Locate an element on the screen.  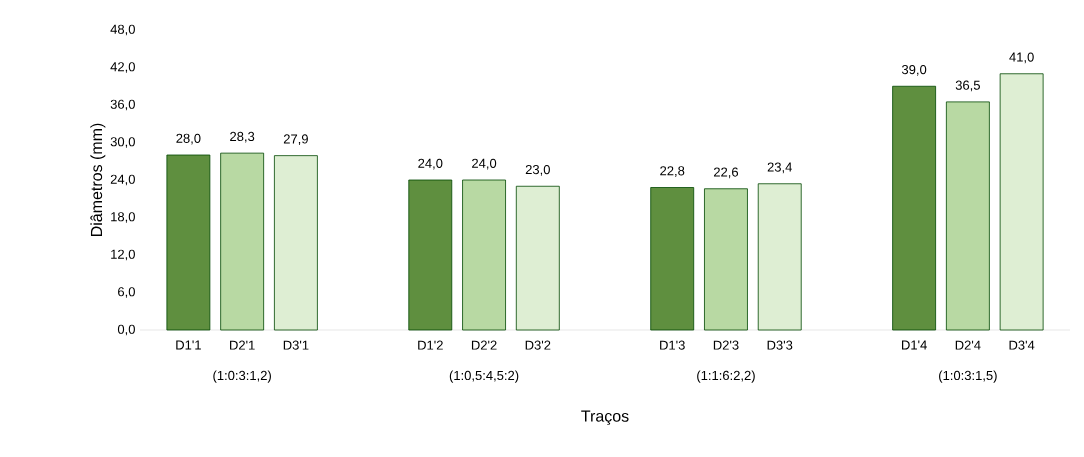
data-label: 22,6 is located at coordinates (726, 173).